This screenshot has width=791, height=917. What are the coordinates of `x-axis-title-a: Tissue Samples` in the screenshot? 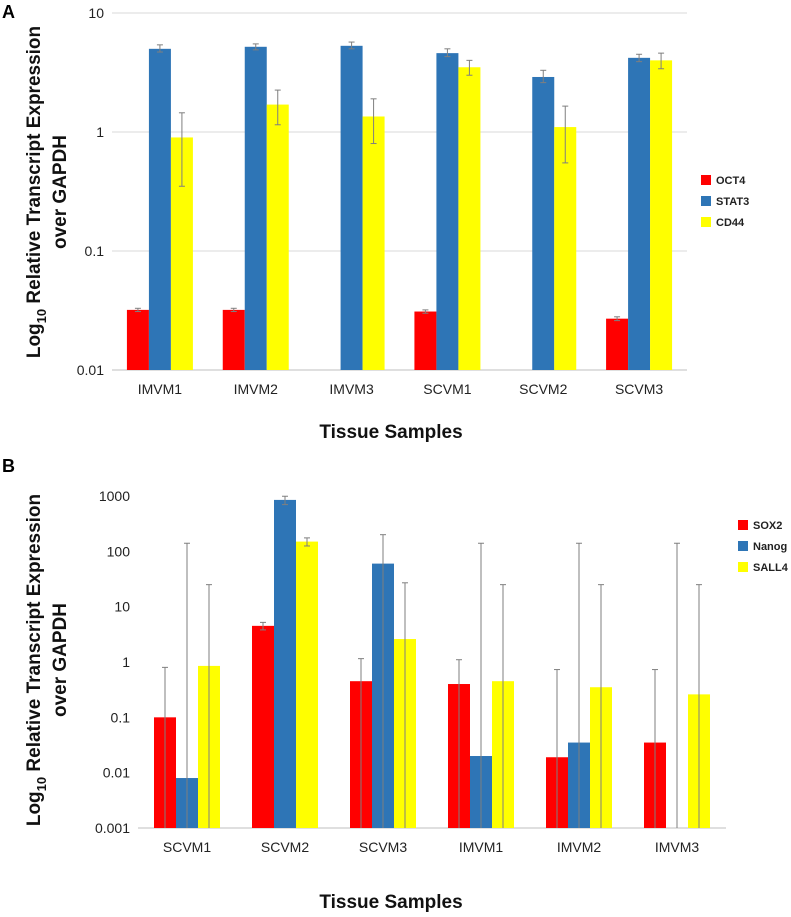 It's located at (390, 432).